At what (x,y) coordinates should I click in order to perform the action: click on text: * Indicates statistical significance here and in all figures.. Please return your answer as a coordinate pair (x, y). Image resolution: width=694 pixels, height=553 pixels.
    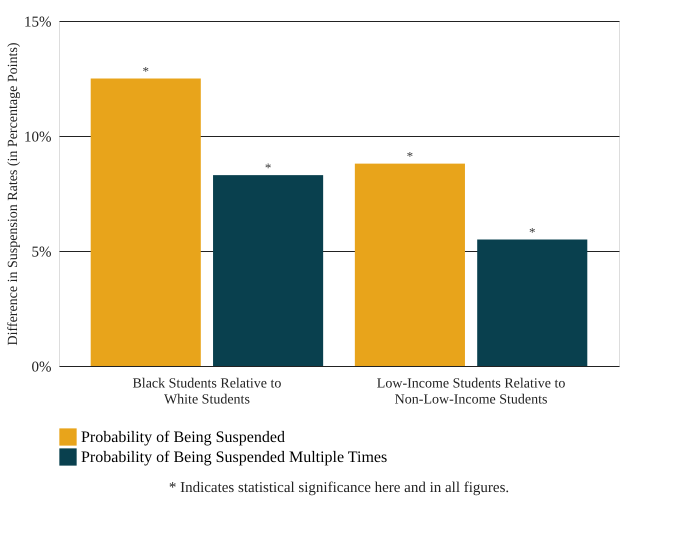
    Looking at the image, I should click on (339, 488).